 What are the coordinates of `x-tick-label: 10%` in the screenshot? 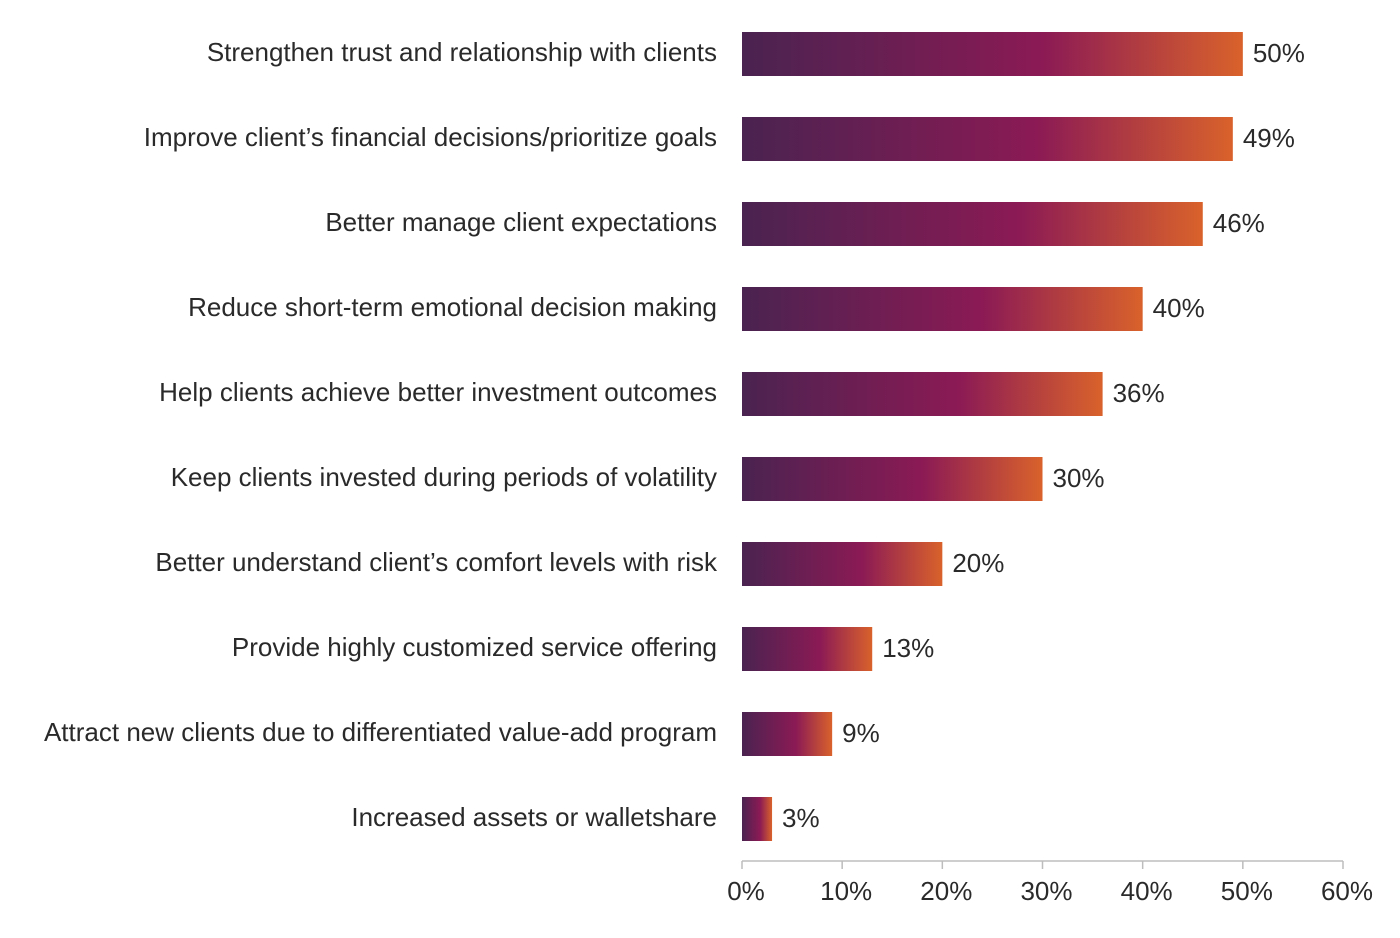 It's located at (846, 891).